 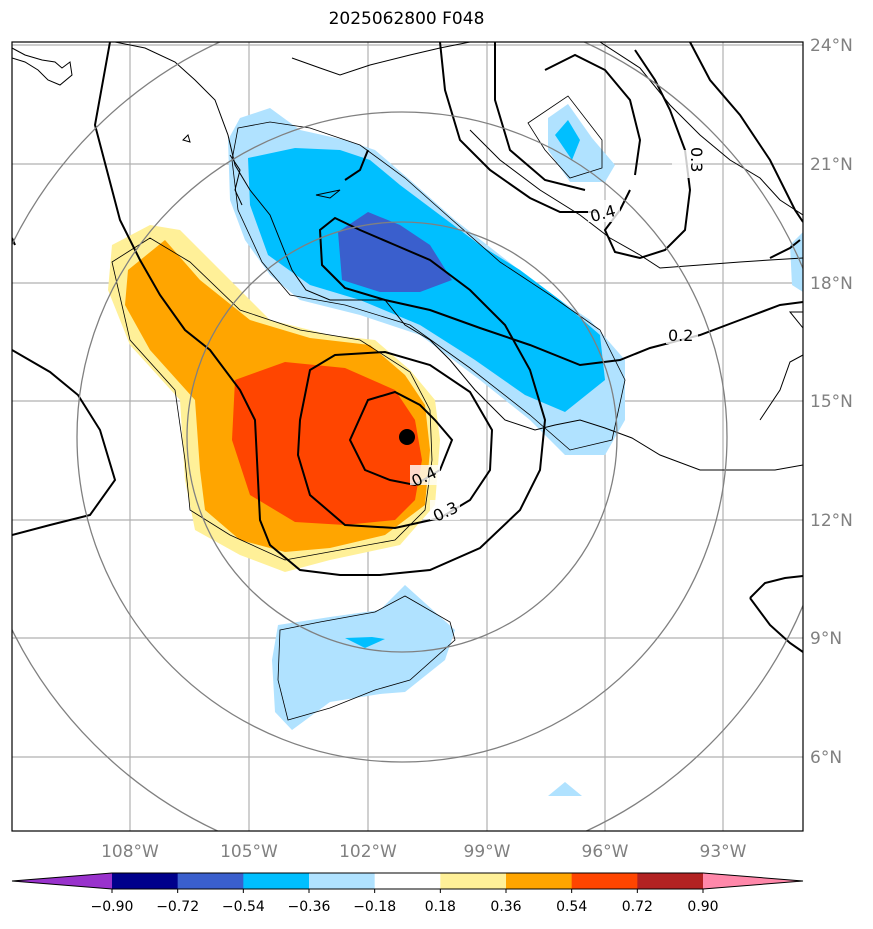 What do you see at coordinates (327, 443) in the screenshot?
I see `positive-shade-0.54` at bounding box center [327, 443].